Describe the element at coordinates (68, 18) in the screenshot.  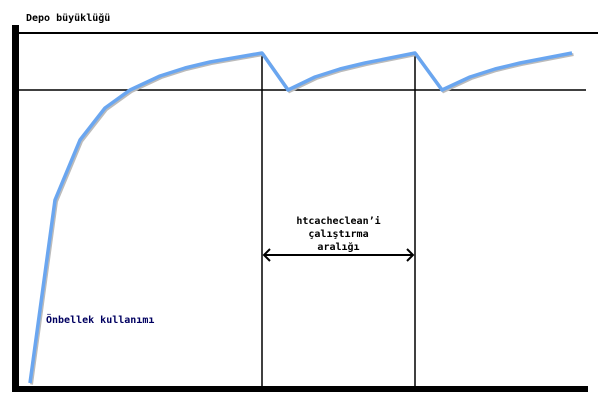
I see `y-axis-label: Depo büyüklüğü` at that location.